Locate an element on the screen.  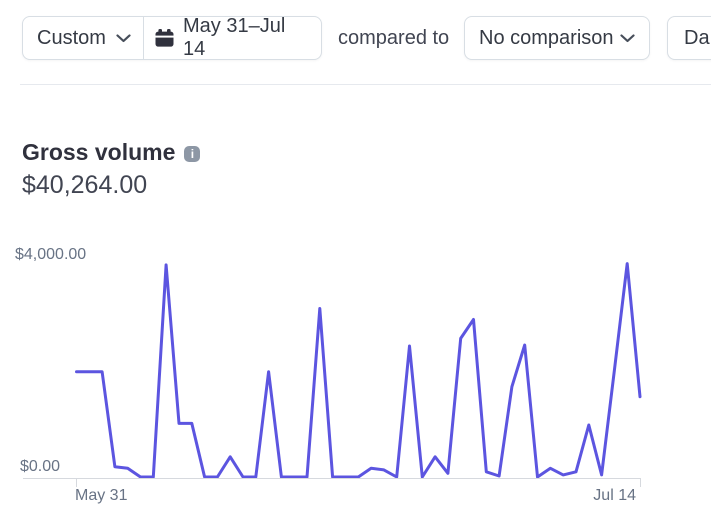
date-range-control: Custom May 31–Jul 14 is located at coordinates (172, 37).